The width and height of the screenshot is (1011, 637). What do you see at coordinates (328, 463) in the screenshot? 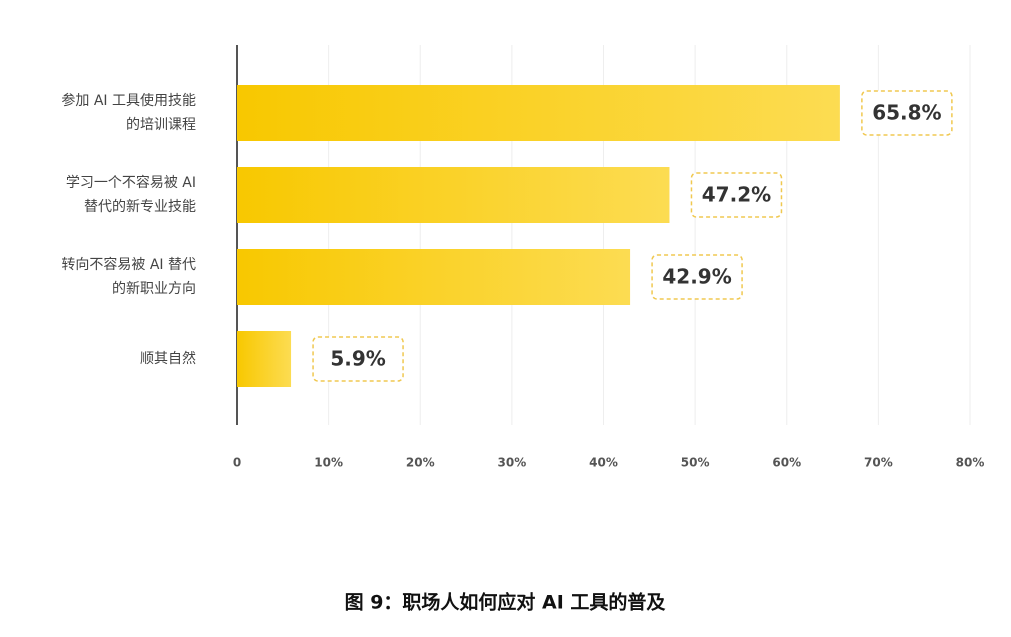
I see `x-tick-label: 10%` at bounding box center [328, 463].